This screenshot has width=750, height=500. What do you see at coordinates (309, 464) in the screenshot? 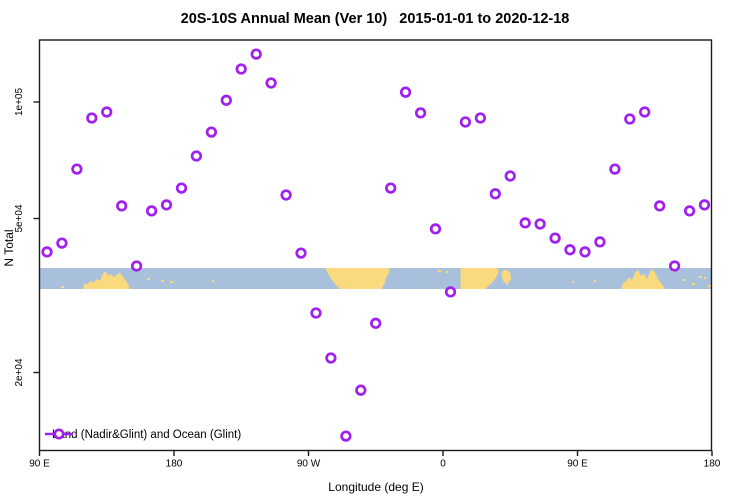
I see `x-tick-label: 90 W` at bounding box center [309, 464].